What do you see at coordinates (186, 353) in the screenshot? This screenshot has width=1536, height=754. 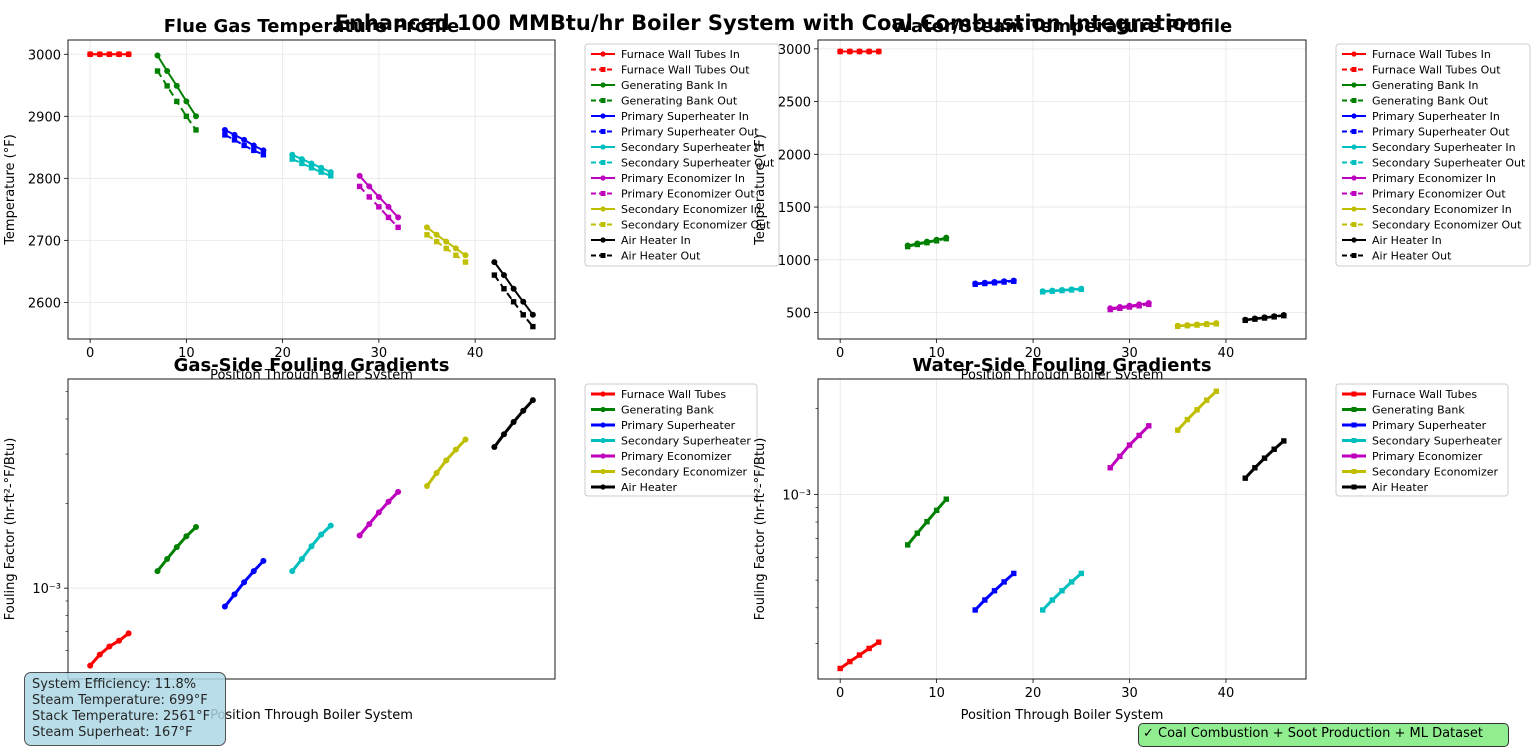 I see `flue-x-tick-label: 10` at bounding box center [186, 353].